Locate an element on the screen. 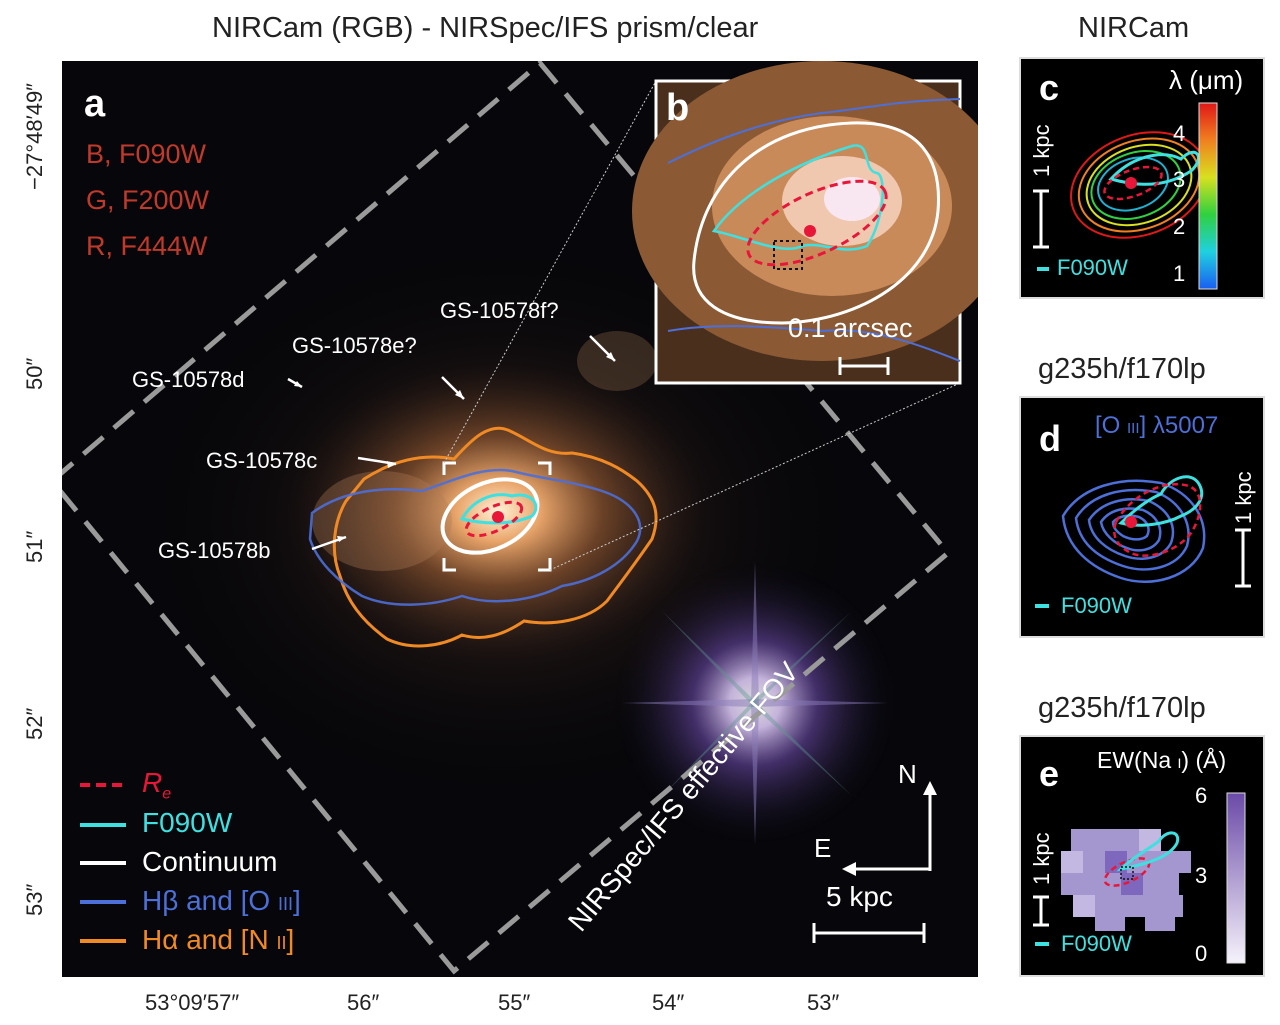  panel-d-filter-label: F090W is located at coordinates (1096, 605).